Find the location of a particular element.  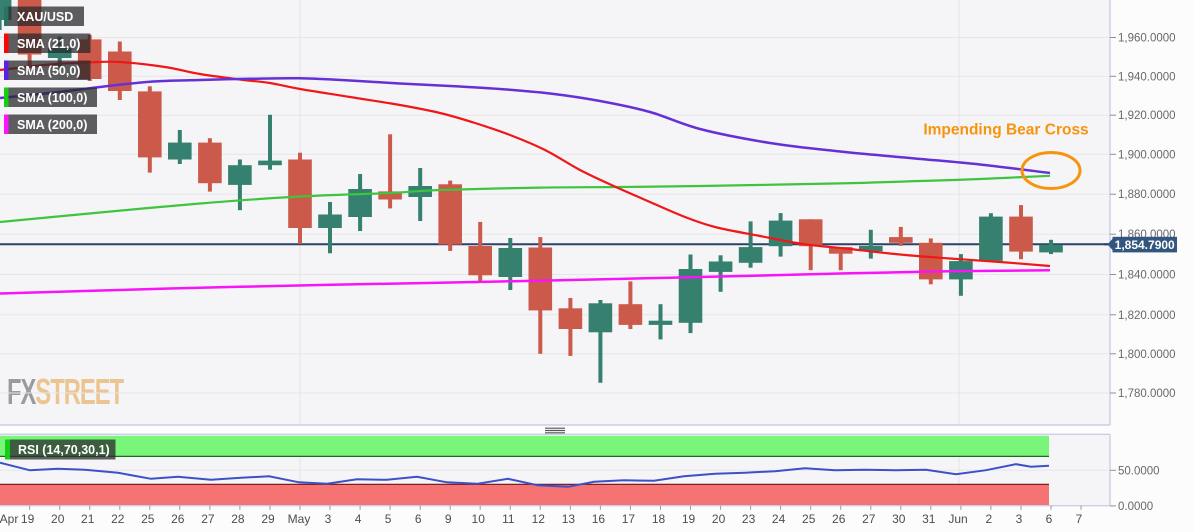

svg-text: 5 is located at coordinates (388, 519).